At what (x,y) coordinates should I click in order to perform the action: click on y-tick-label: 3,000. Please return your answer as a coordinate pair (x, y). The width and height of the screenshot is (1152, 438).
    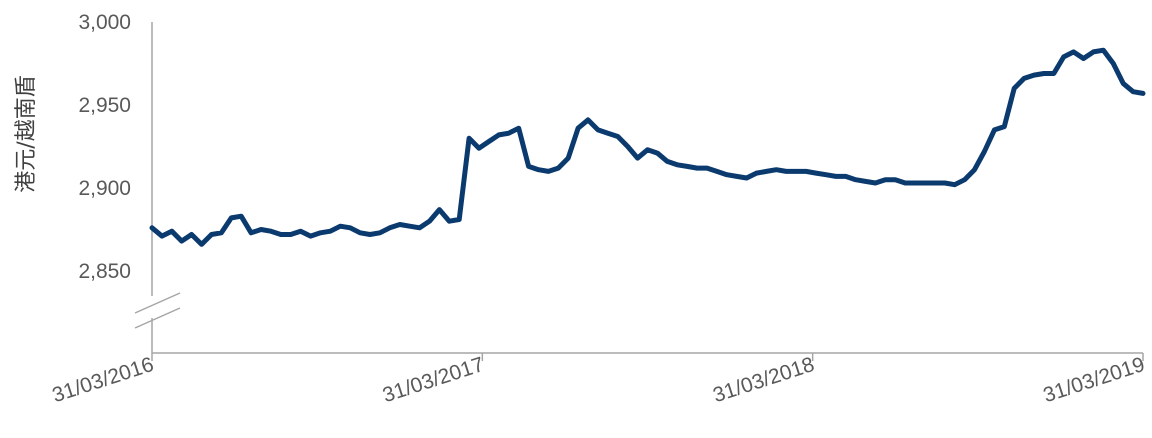
    Looking at the image, I should click on (104, 22).